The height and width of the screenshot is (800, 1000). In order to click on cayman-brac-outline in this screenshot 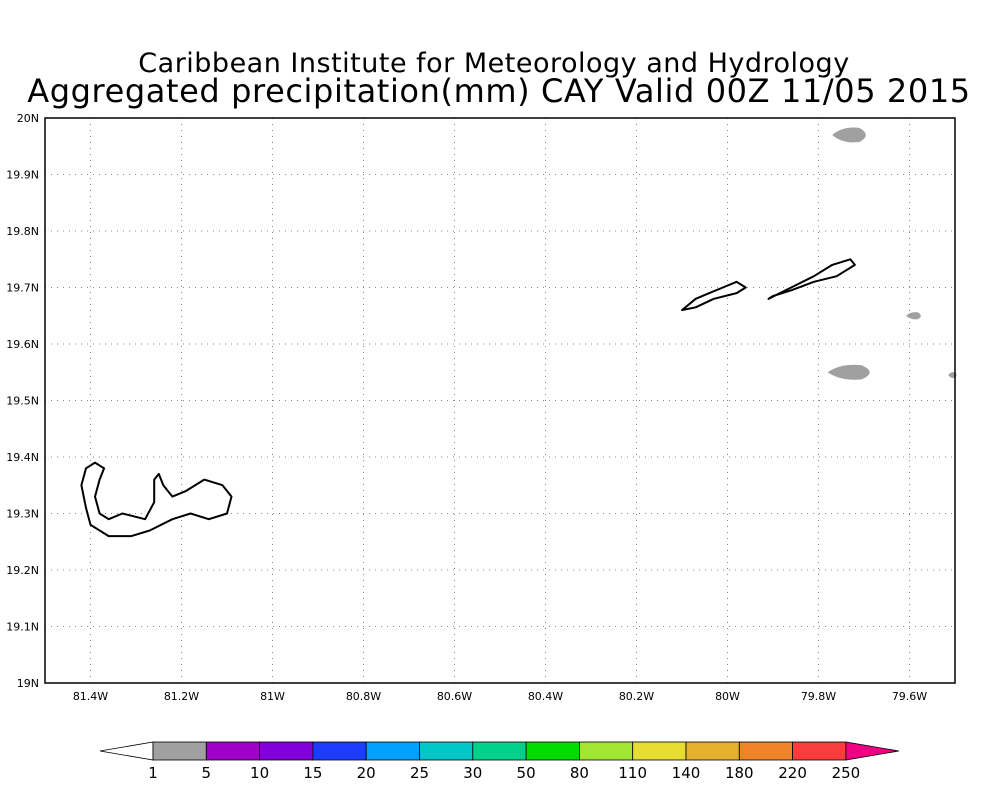, I will do `click(811, 279)`.